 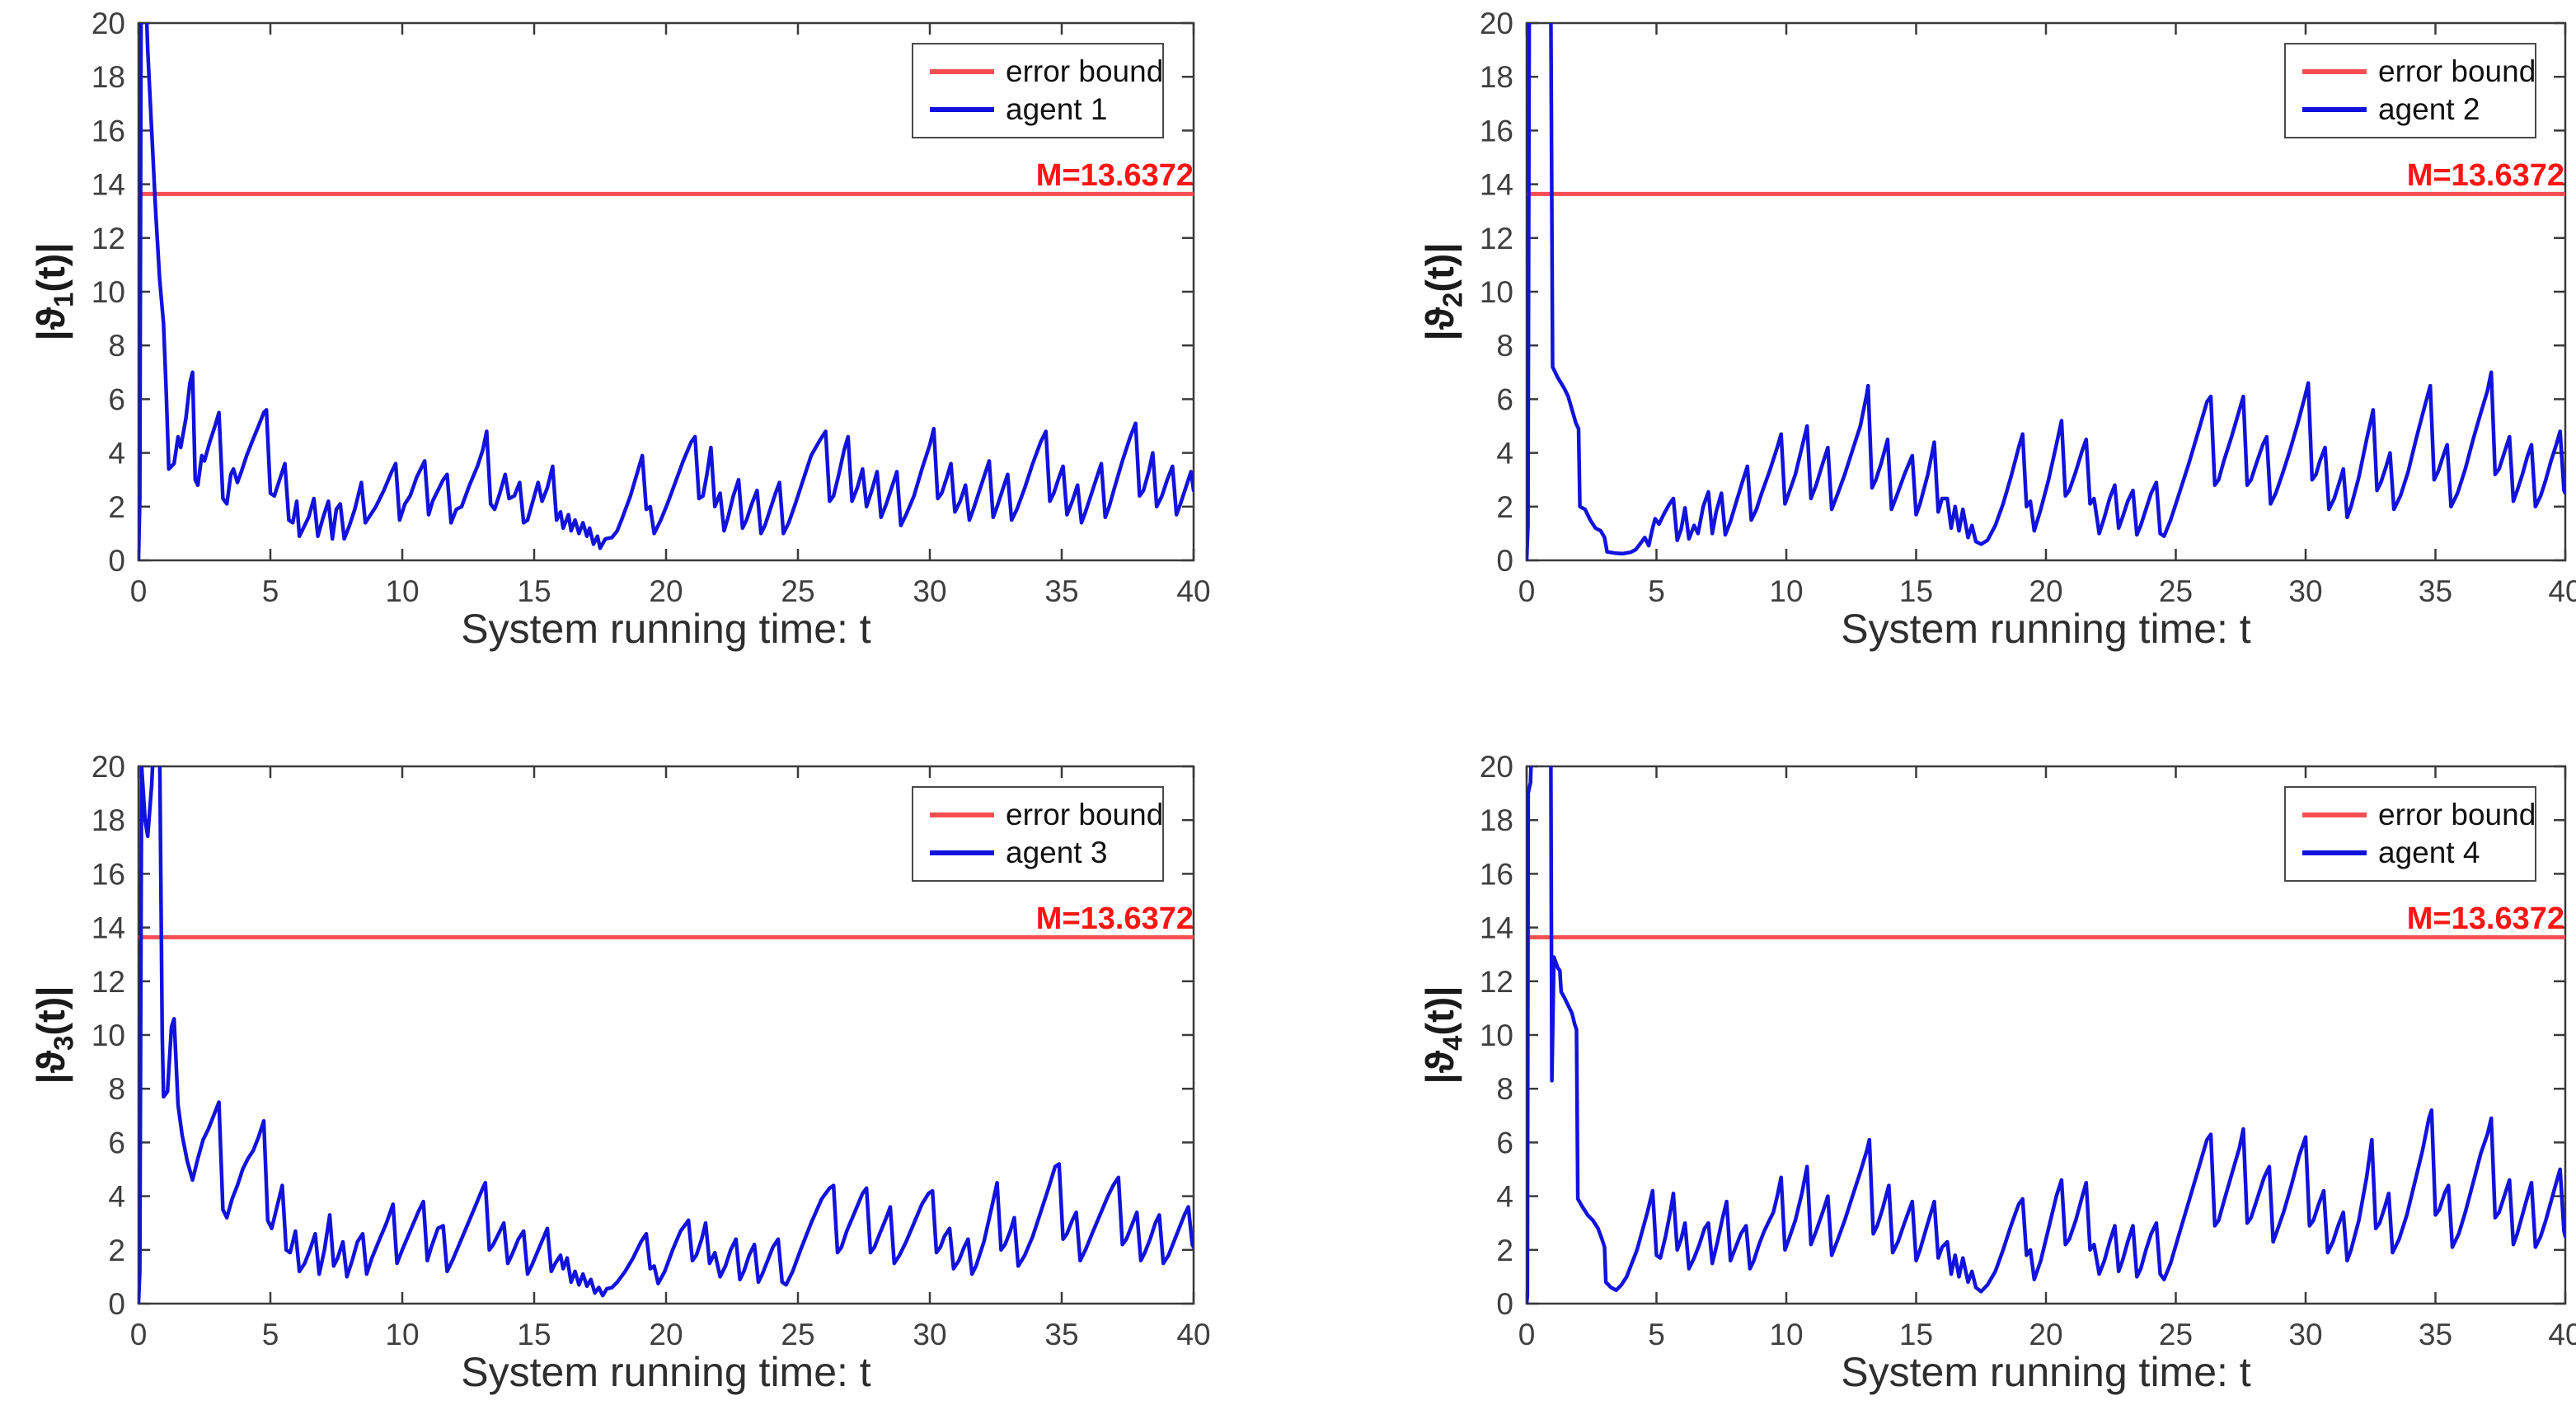 What do you see at coordinates (2429, 109) in the screenshot?
I see `legend-label: agent 2` at bounding box center [2429, 109].